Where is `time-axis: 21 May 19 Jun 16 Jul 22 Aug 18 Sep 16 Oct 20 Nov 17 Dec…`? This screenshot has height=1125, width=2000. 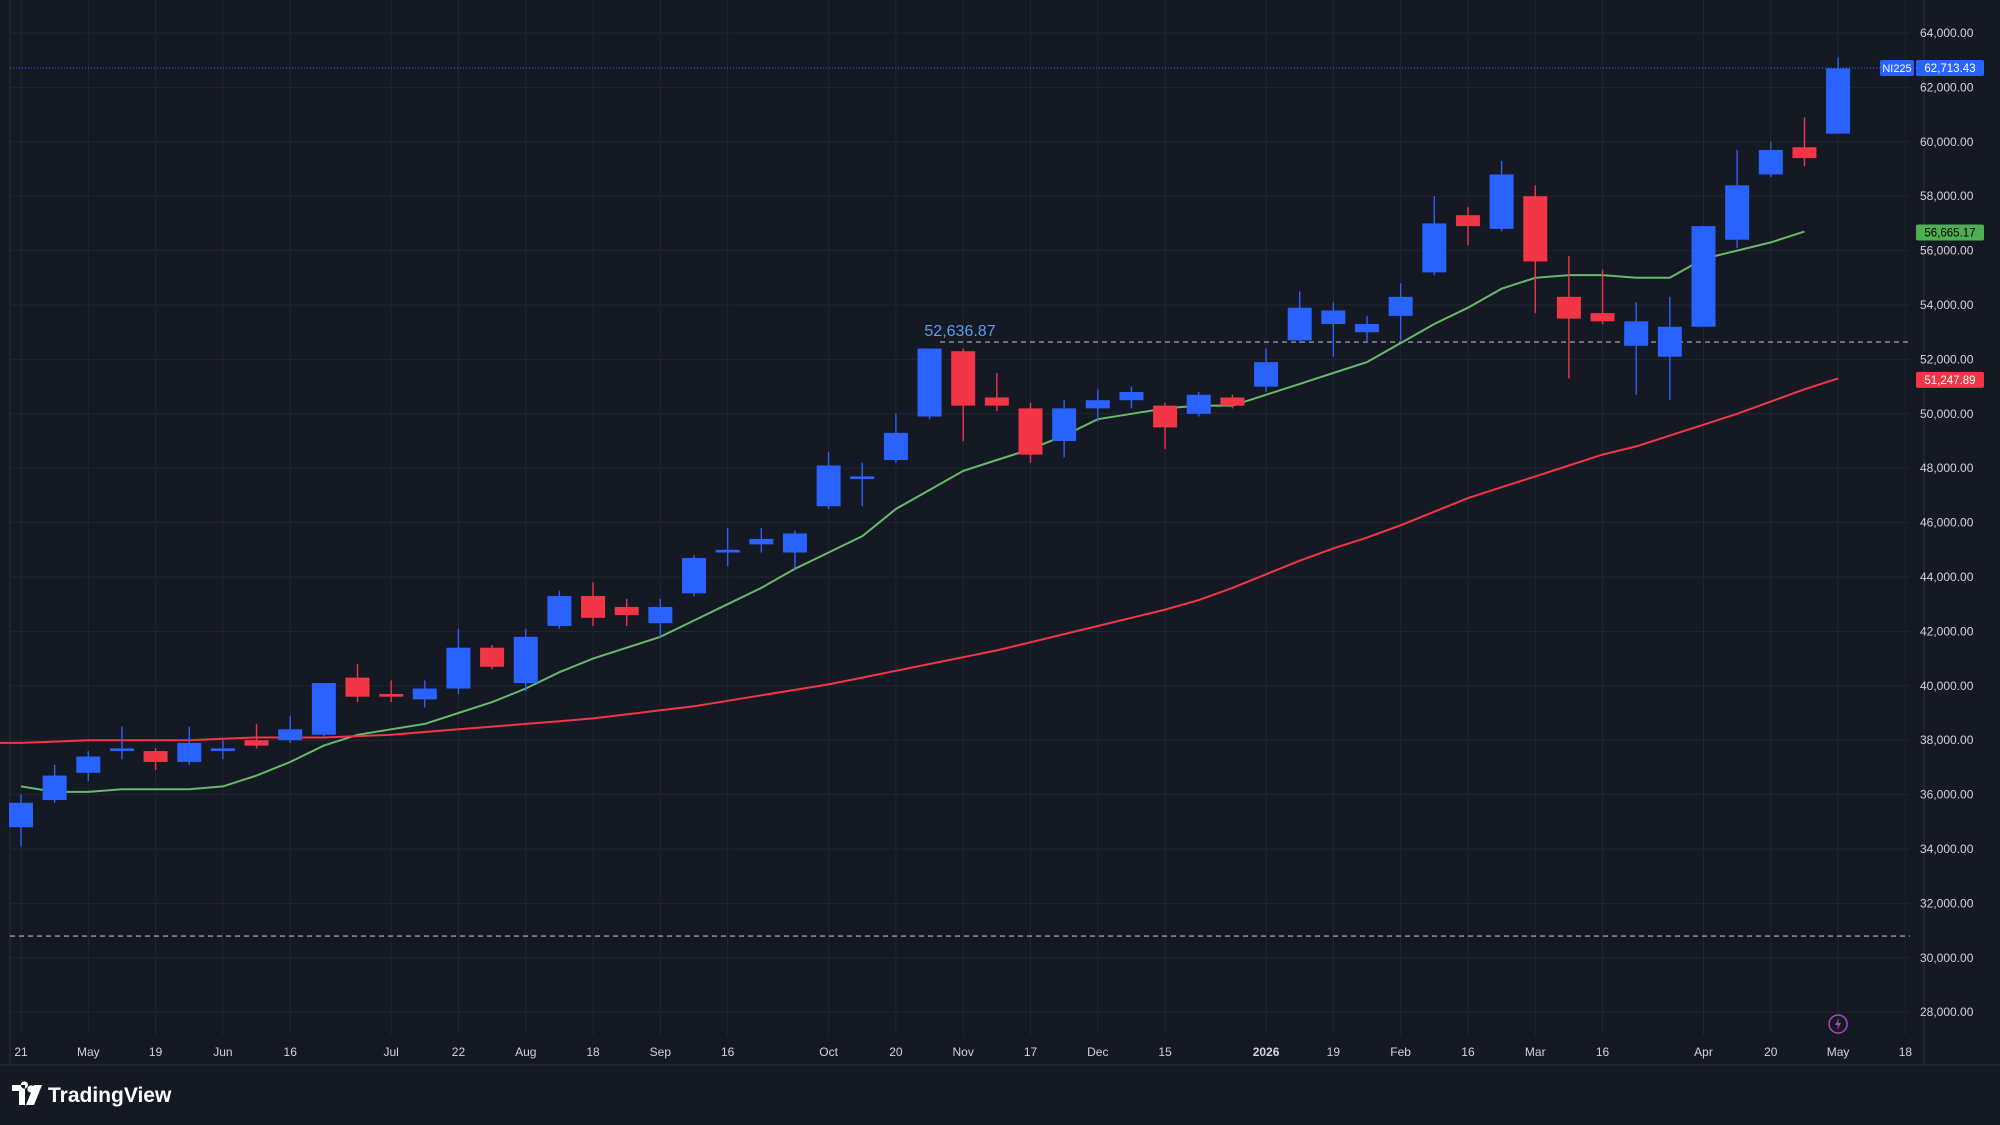
time-axis: 21 May 19 Jun 16 Jul 22 Aug 18 Sep 16 Oct 20 Nov 17 Dec… is located at coordinates (963, 1052).